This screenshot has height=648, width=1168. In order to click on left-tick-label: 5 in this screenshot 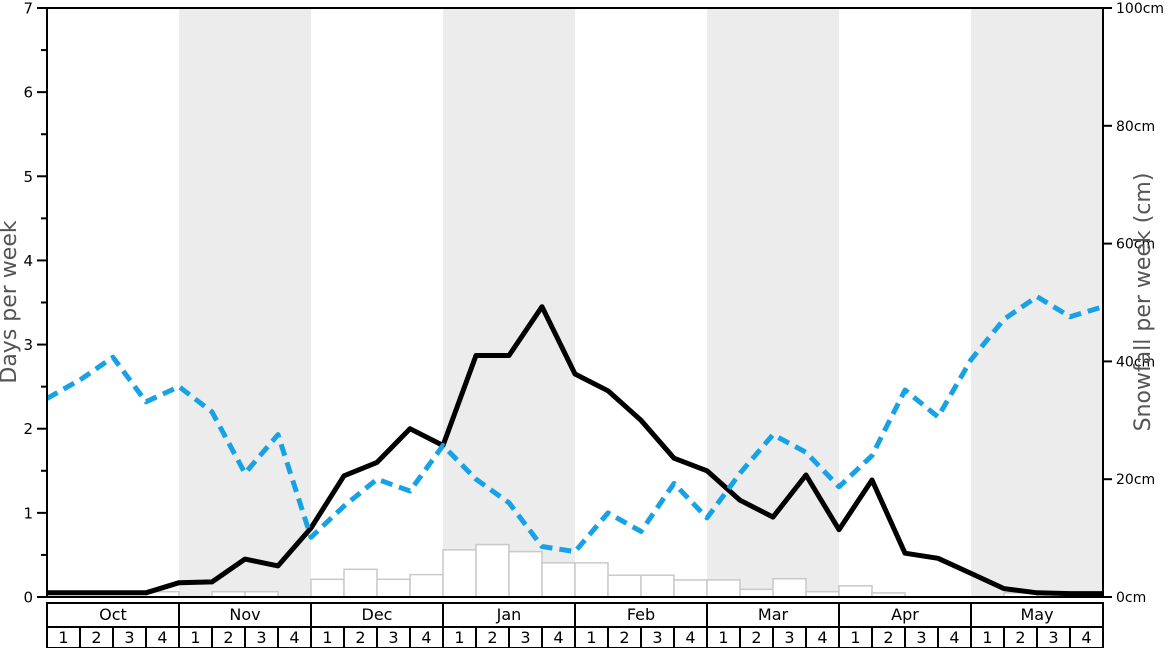, I will do `click(28, 177)`.